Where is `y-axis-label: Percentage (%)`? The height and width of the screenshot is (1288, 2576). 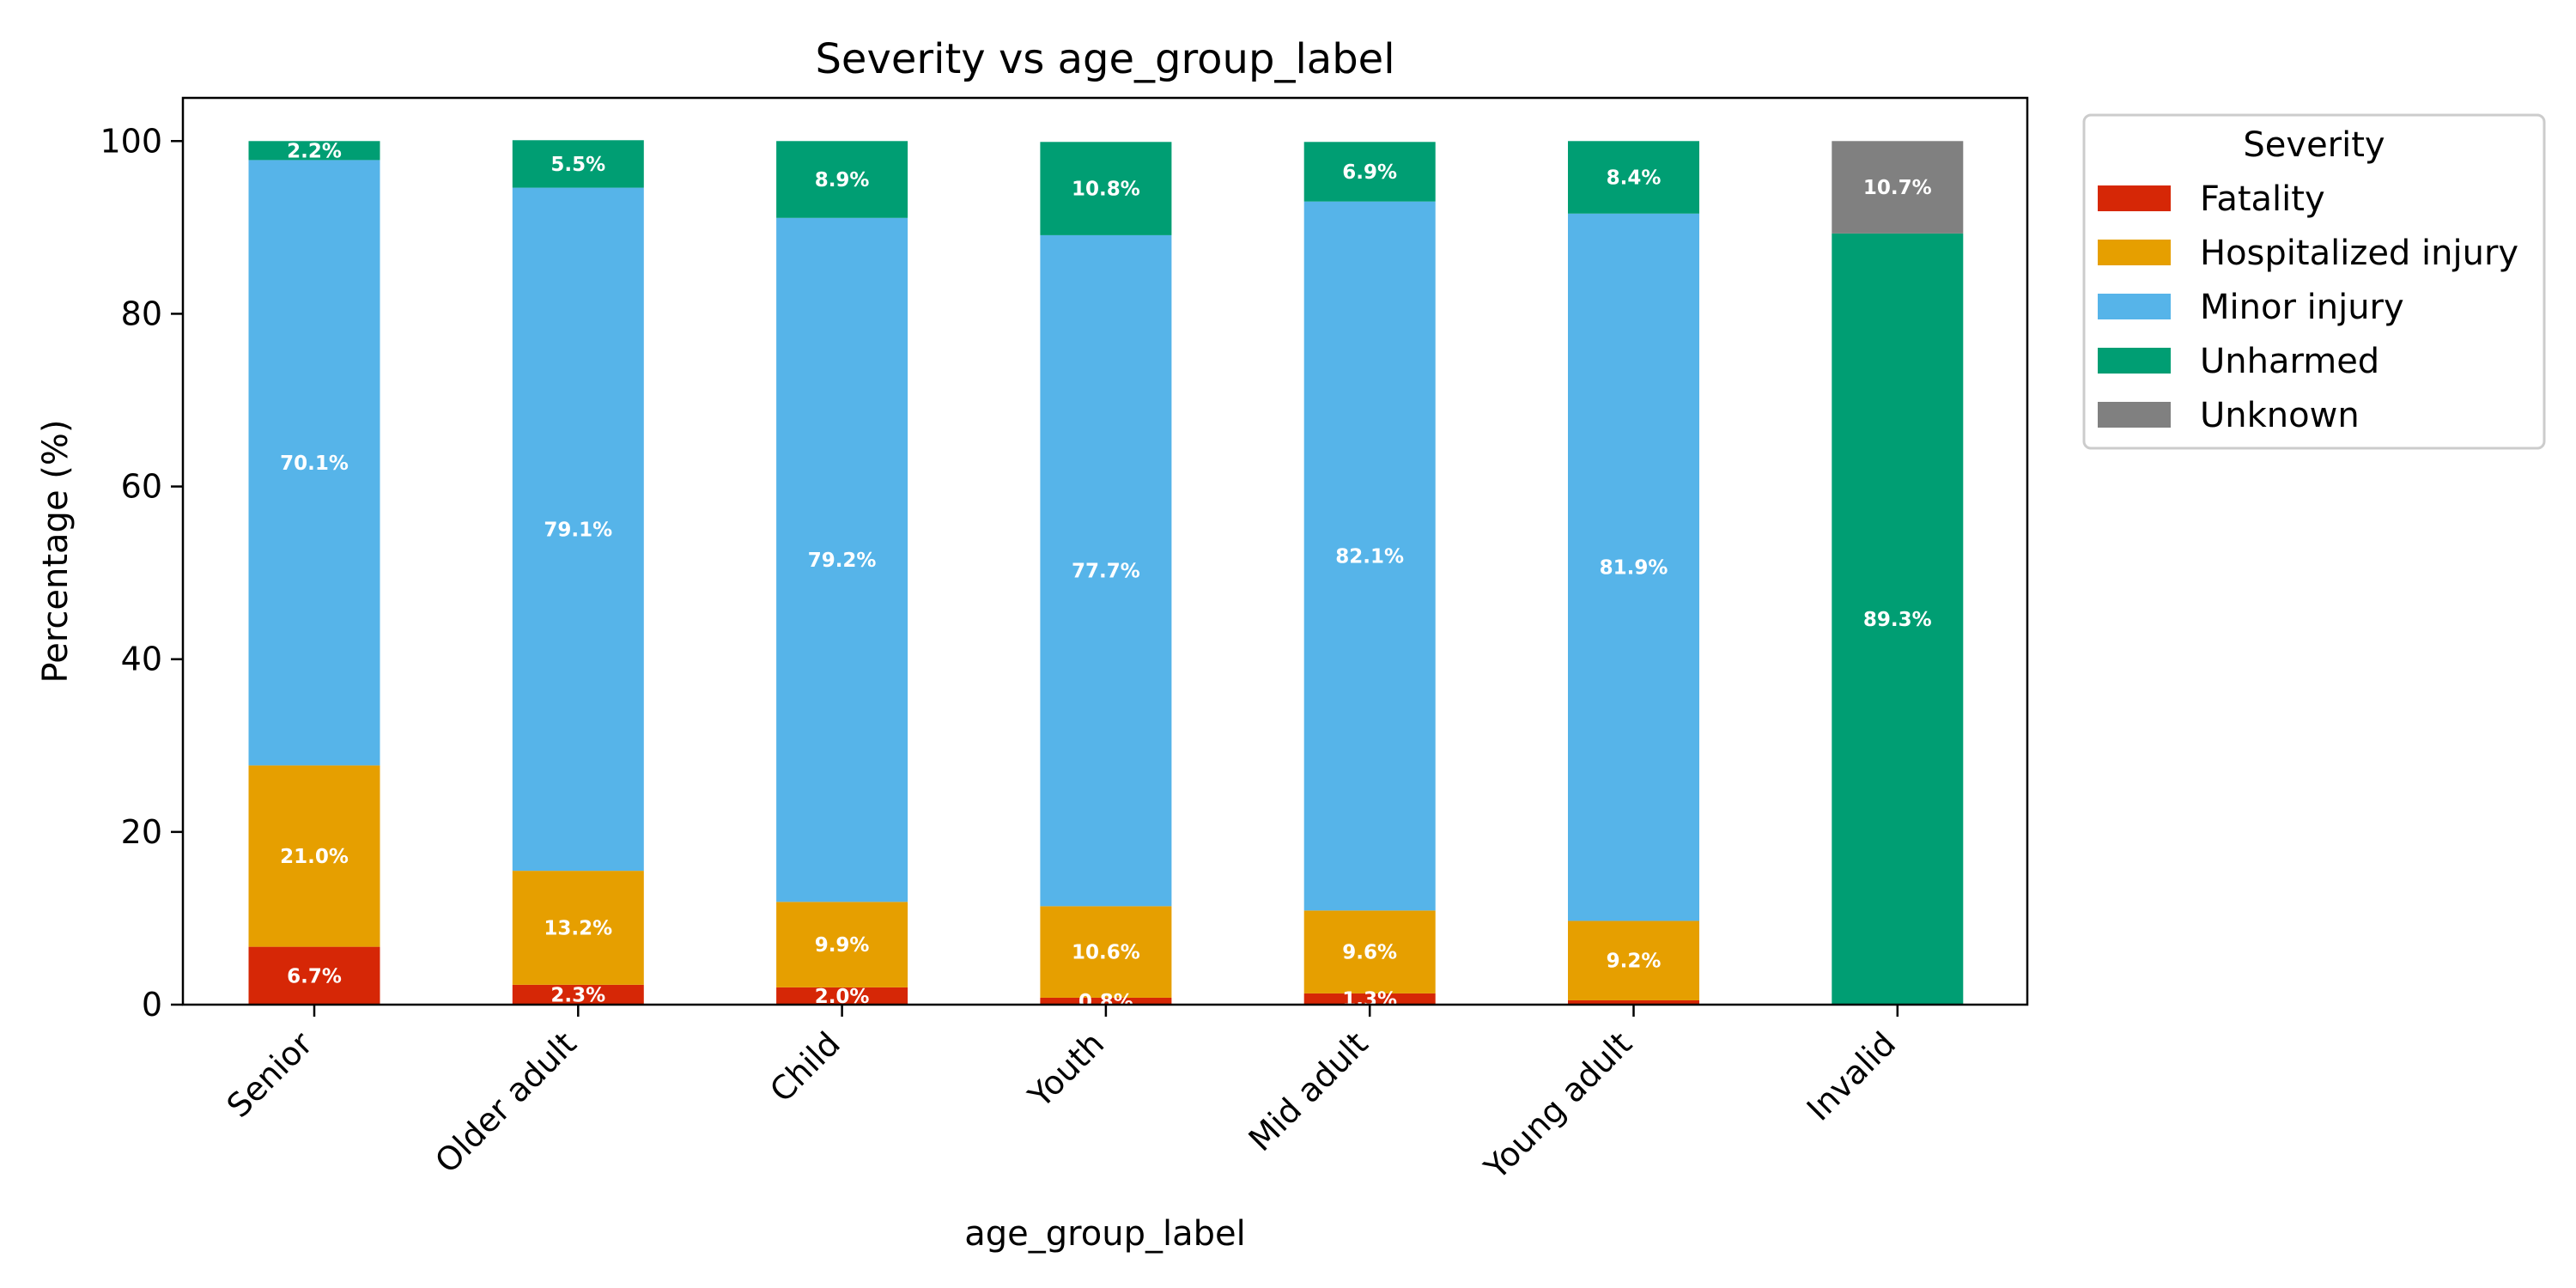
y-axis-label: Percentage (%) is located at coordinates (56, 552).